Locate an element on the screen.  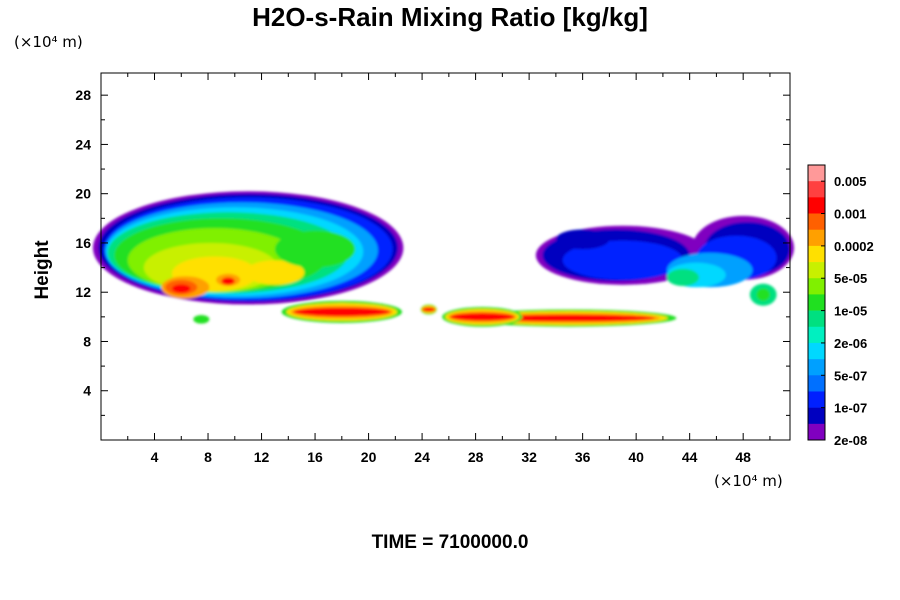
y-tick-label: 12 is located at coordinates (83, 292).